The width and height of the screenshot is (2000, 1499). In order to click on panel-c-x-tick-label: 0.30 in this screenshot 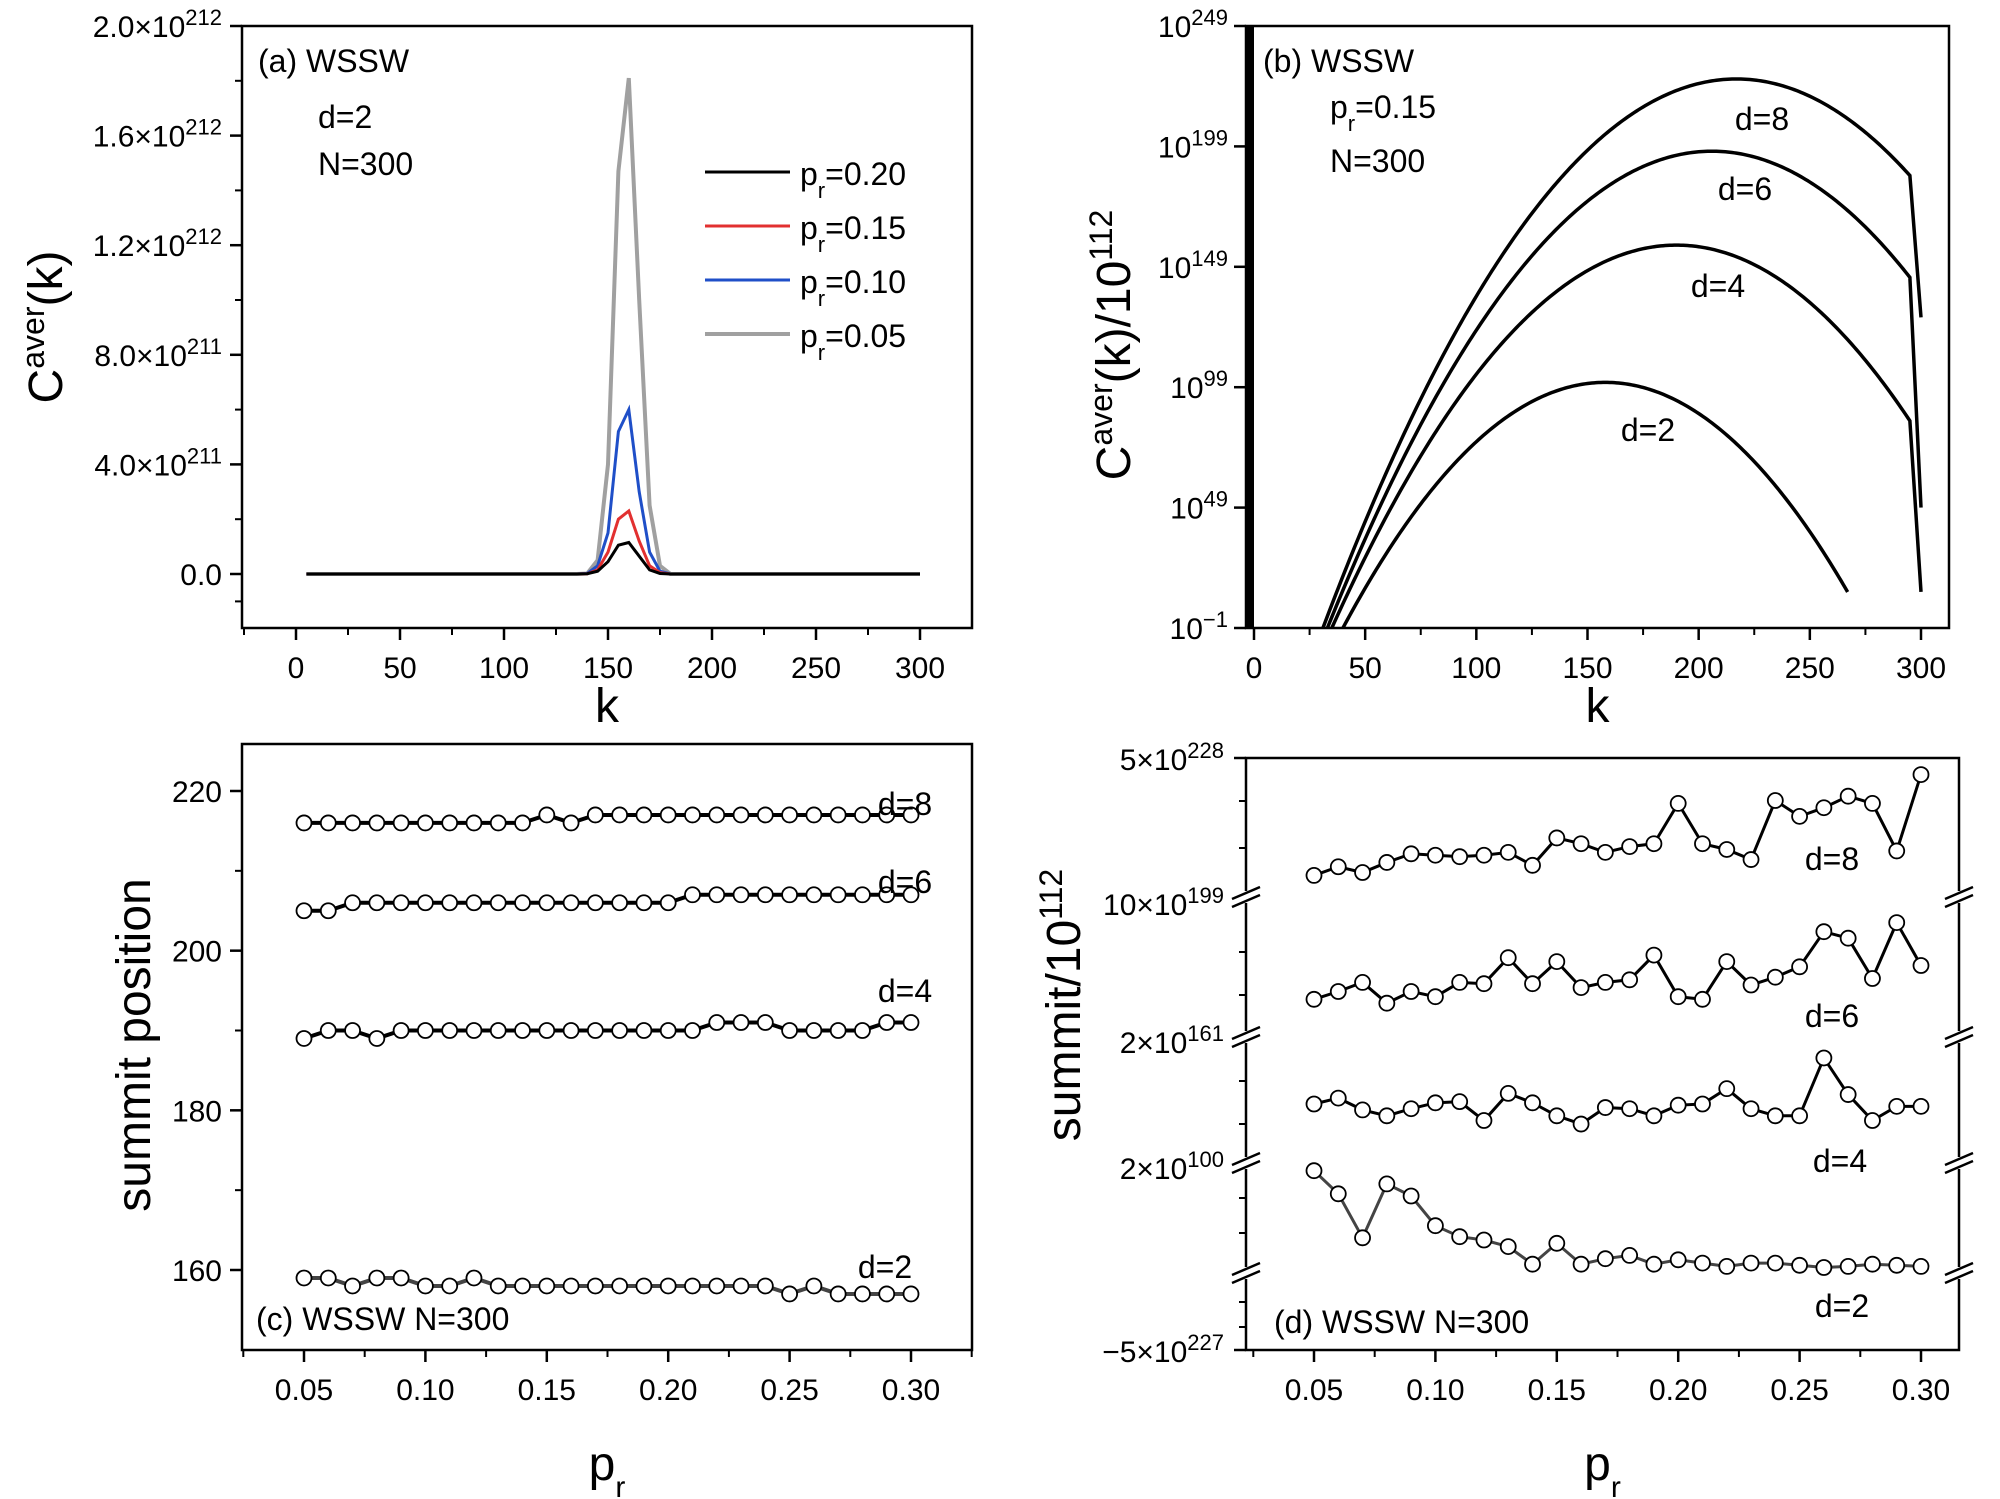, I will do `click(911, 1390)`.